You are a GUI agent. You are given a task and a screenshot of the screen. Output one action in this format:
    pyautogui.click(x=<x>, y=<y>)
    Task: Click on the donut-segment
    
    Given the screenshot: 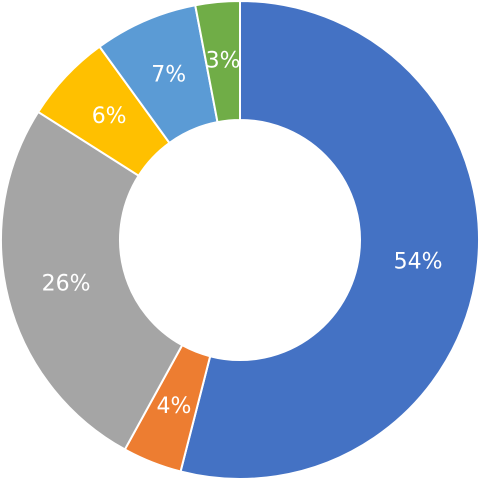 What is the action you would take?
    pyautogui.click(x=217, y=62)
    